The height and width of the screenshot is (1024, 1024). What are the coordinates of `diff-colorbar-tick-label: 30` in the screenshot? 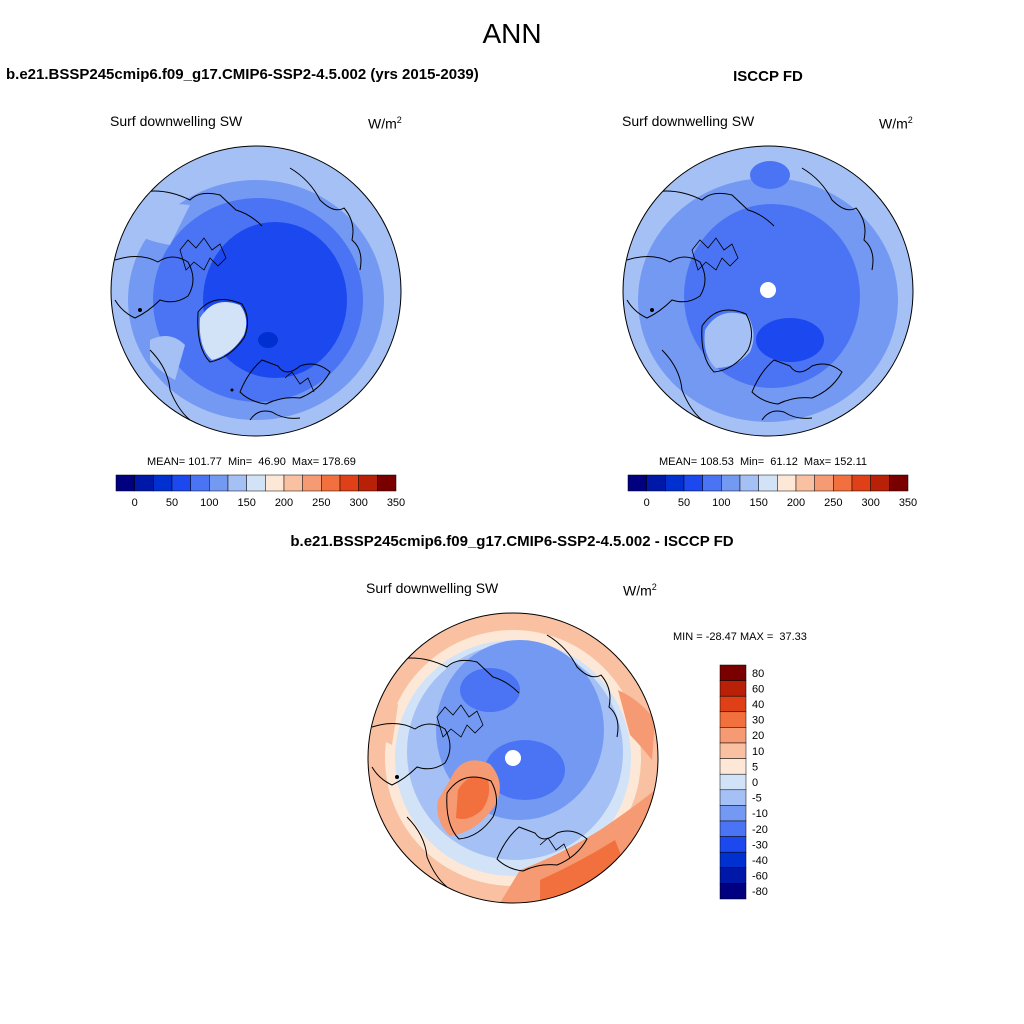 It's located at (758, 721).